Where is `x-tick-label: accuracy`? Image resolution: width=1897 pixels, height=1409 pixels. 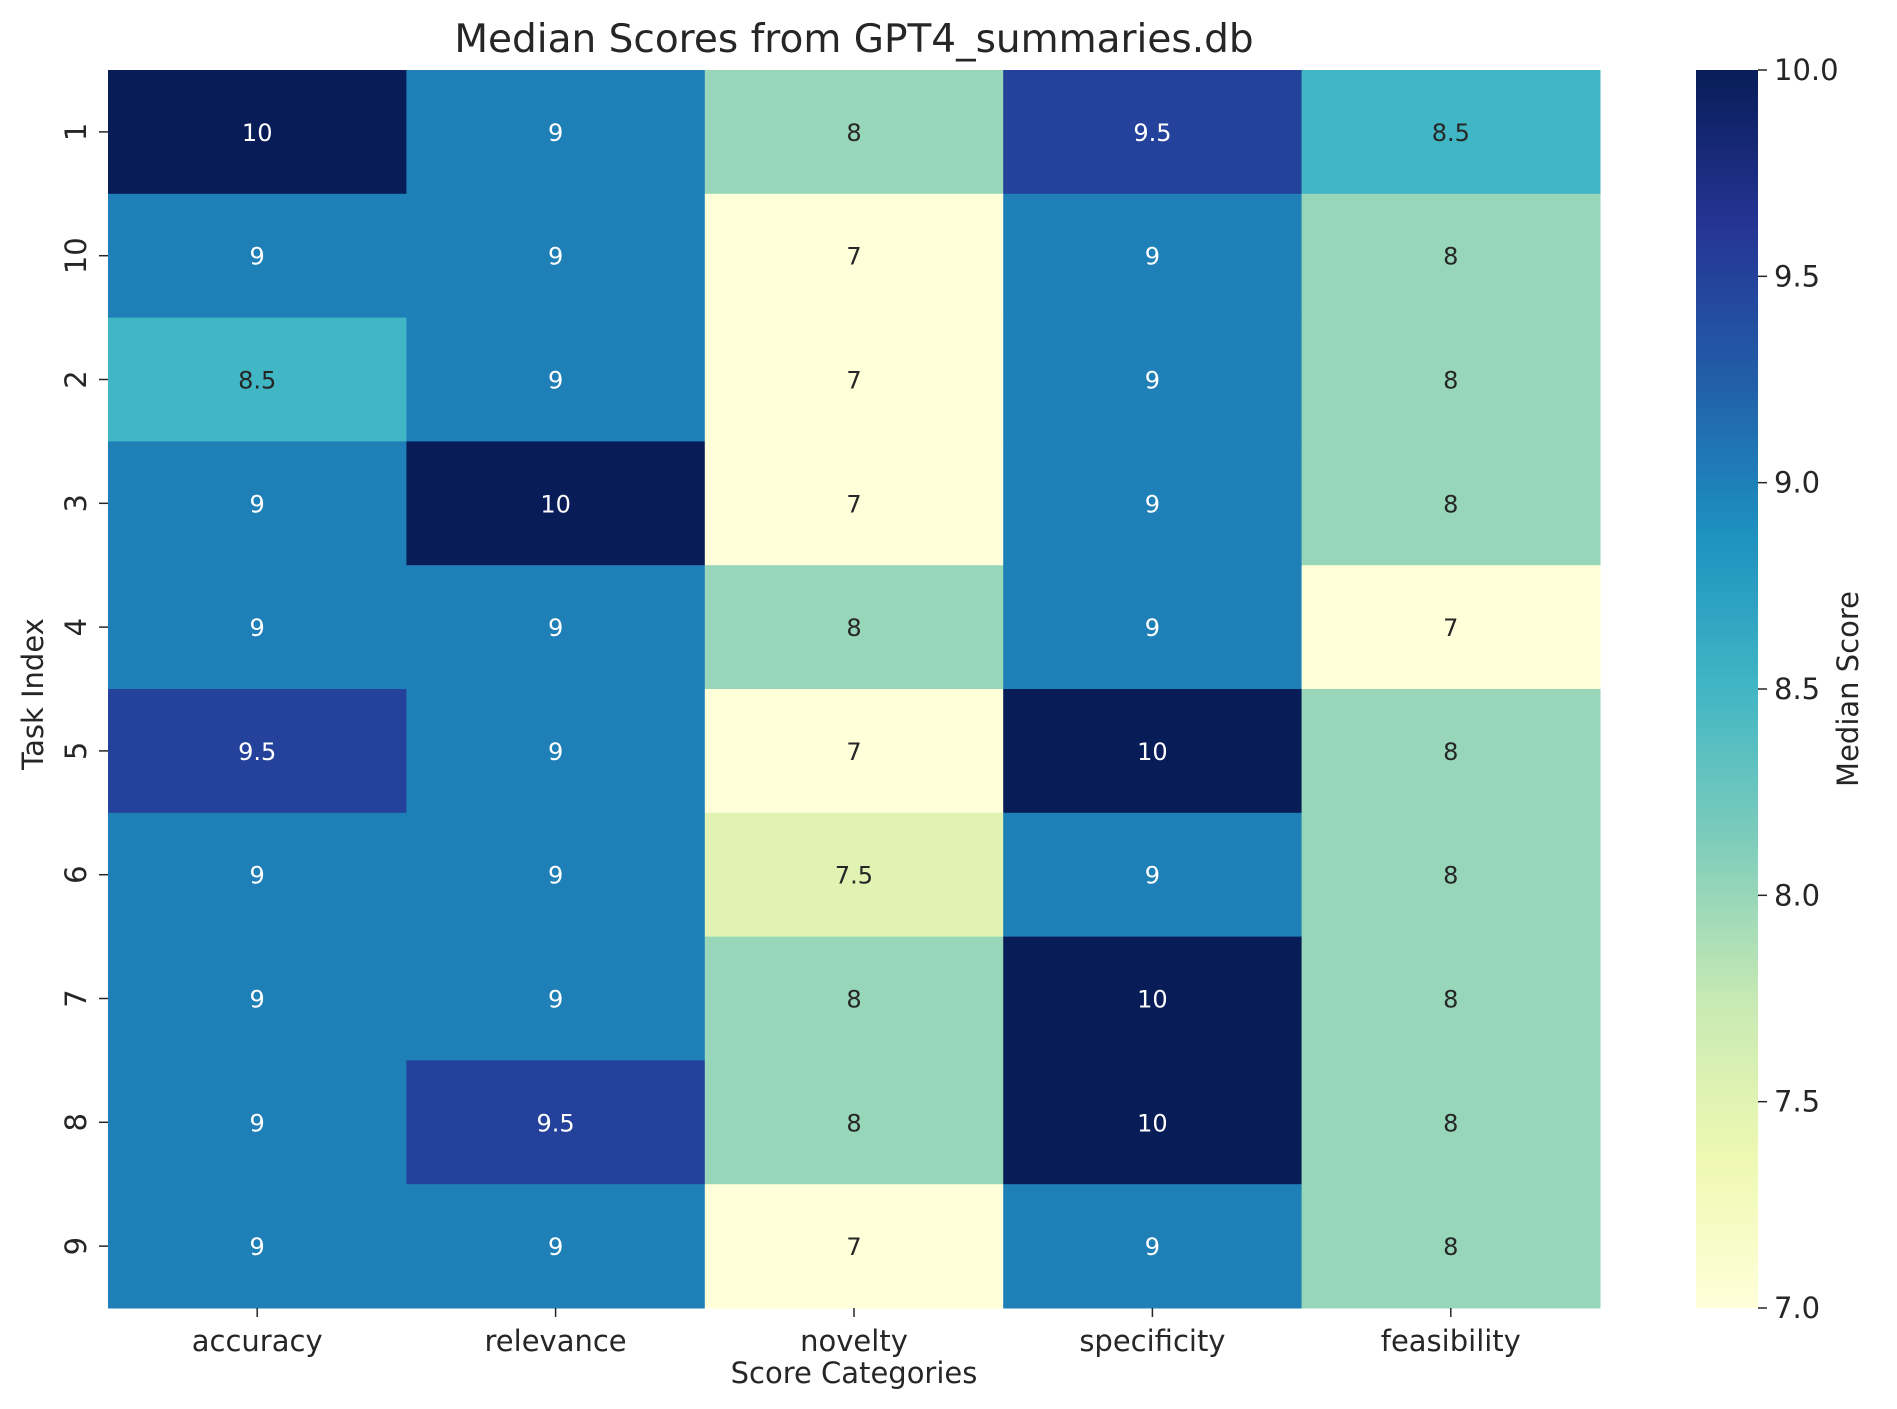 x-tick-label: accuracy is located at coordinates (257, 1341).